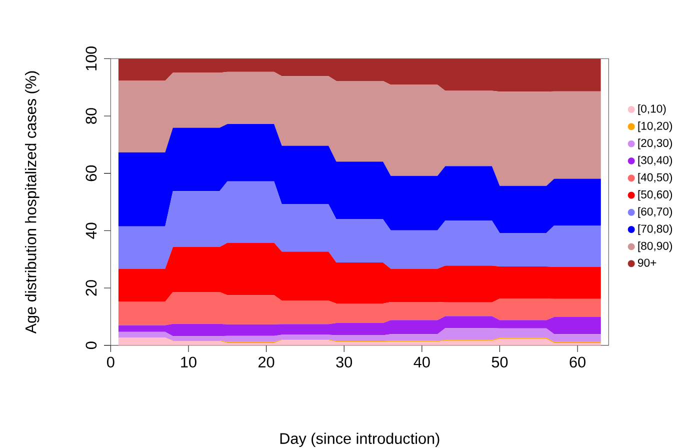 The image size is (694, 448). Describe the element at coordinates (655, 178) in the screenshot. I see `legend-label: [40,50)` at that location.